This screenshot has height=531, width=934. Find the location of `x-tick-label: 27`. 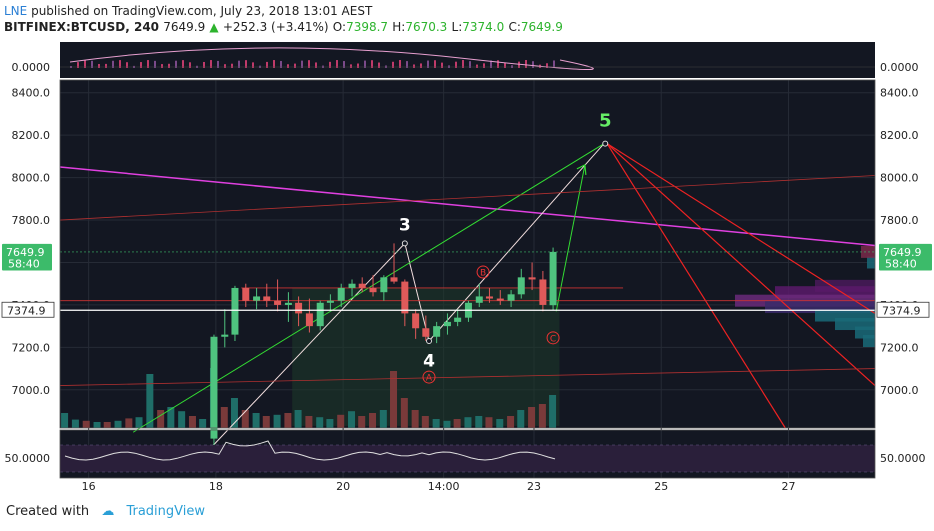

x-tick-label: 27 is located at coordinates (788, 486).